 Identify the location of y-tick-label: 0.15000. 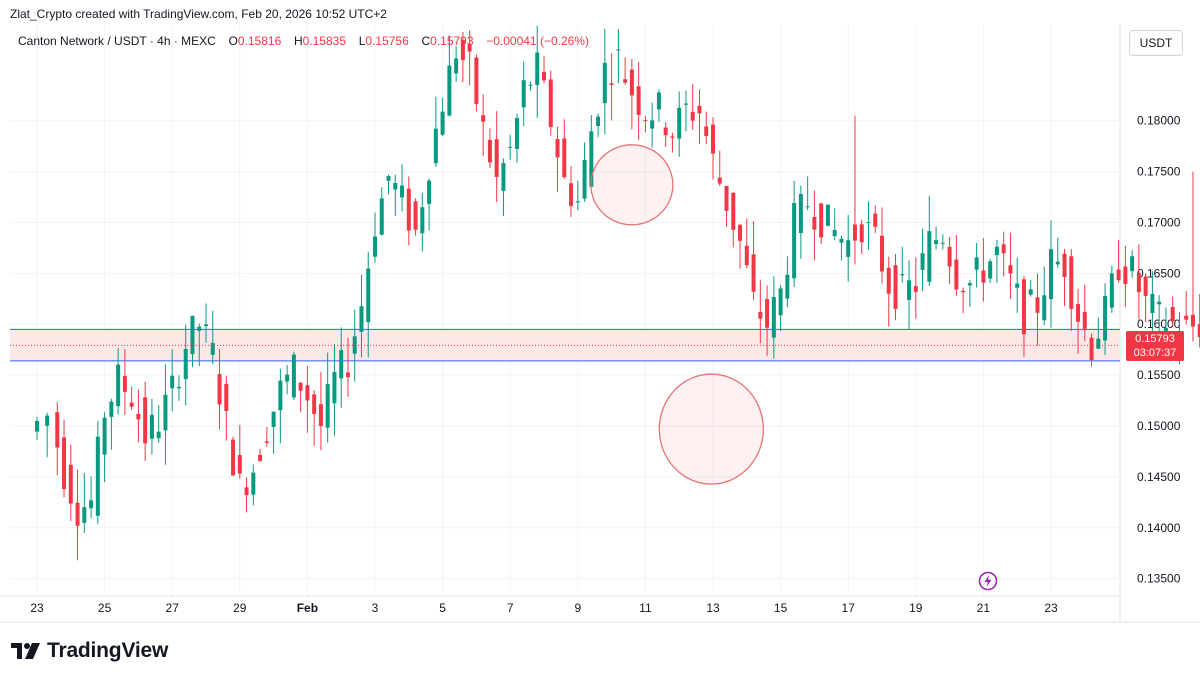
(1159, 426).